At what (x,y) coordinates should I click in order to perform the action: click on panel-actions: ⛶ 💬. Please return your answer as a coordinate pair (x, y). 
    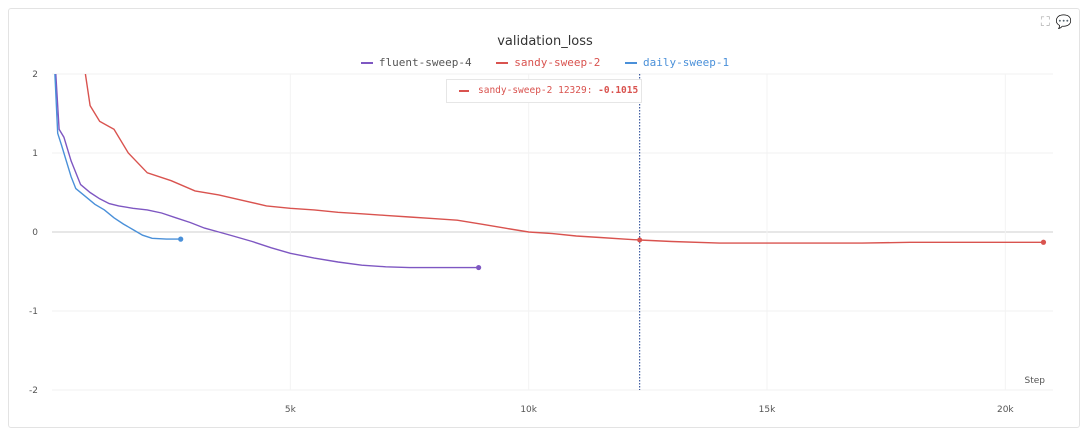
    Looking at the image, I should click on (1053, 22).